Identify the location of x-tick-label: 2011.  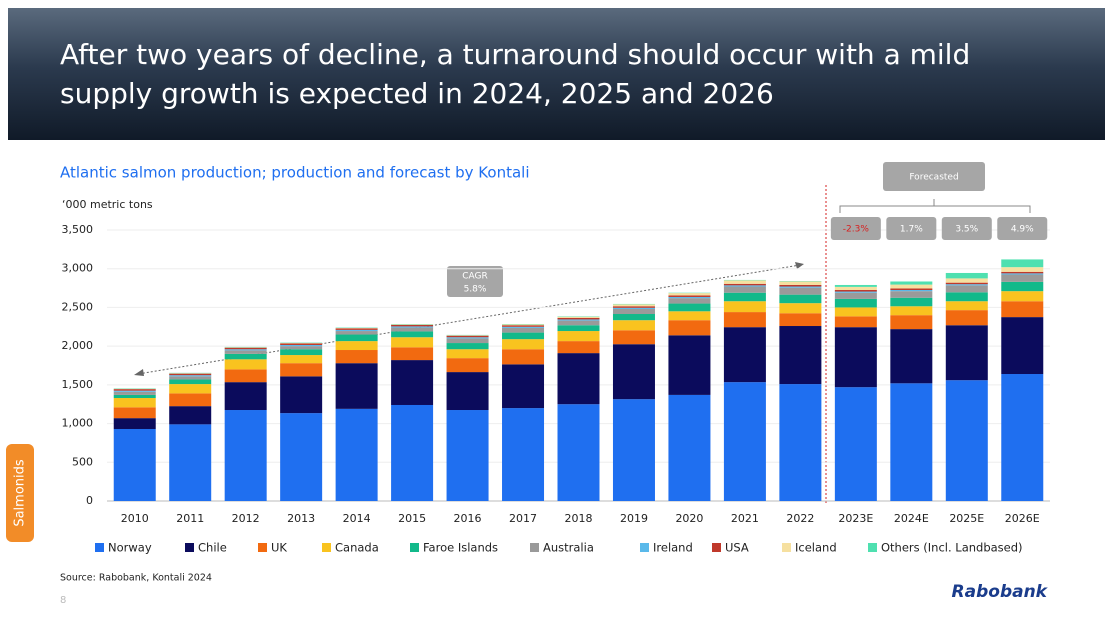
(190, 518).